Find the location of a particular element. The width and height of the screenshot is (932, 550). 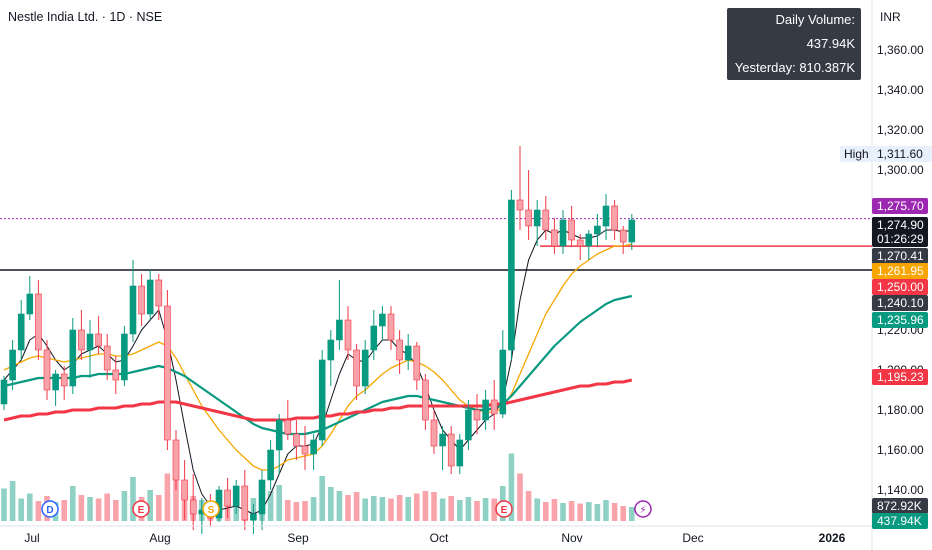

currency-label: INR is located at coordinates (890, 17).